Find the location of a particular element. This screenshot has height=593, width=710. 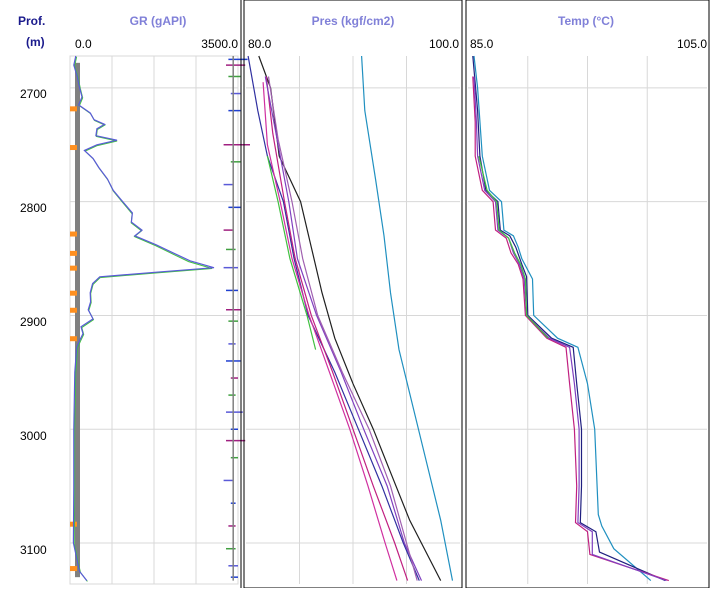

depth-tick-3100: 3100 is located at coordinates (33, 550).